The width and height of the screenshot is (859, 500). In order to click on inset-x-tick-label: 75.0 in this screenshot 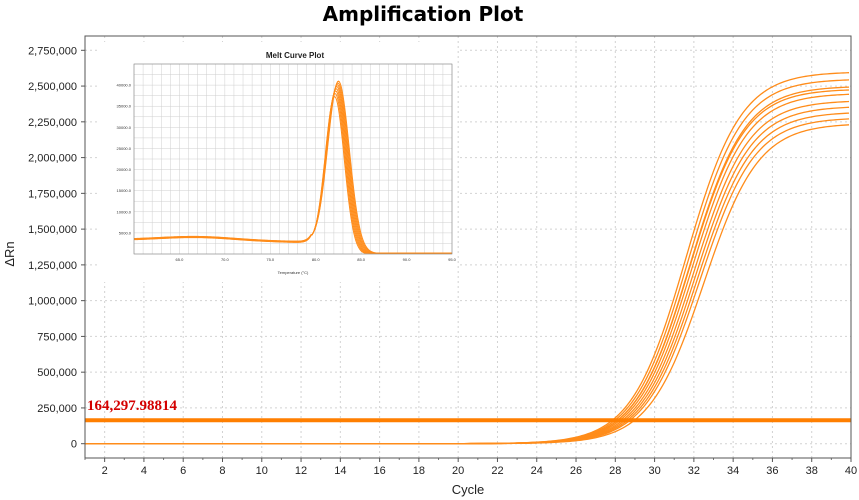, I will do `click(270, 259)`.